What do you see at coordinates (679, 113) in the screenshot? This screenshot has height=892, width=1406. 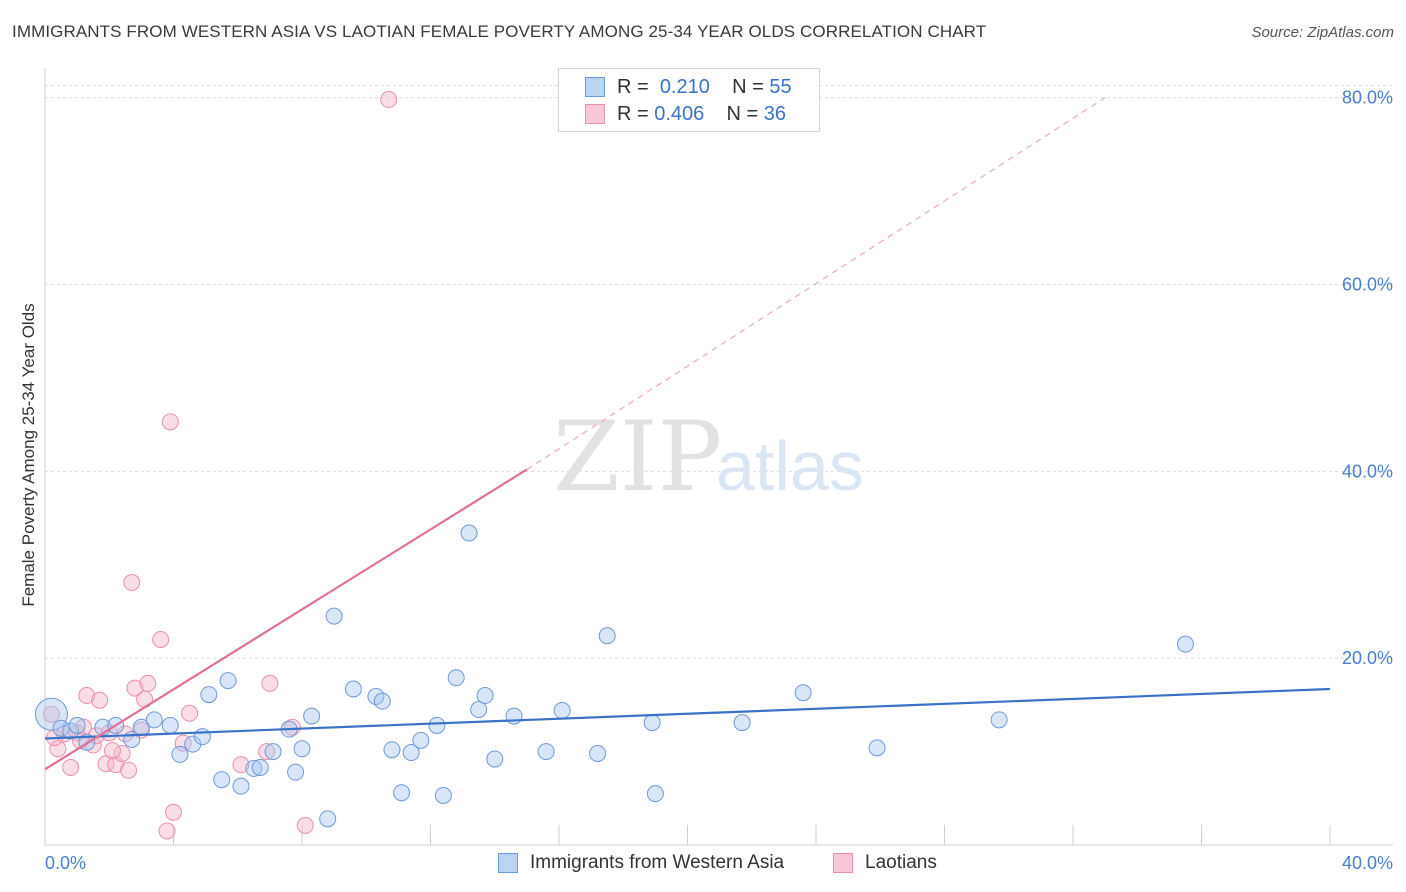 I see `legend-r-value: 0.406` at bounding box center [679, 113].